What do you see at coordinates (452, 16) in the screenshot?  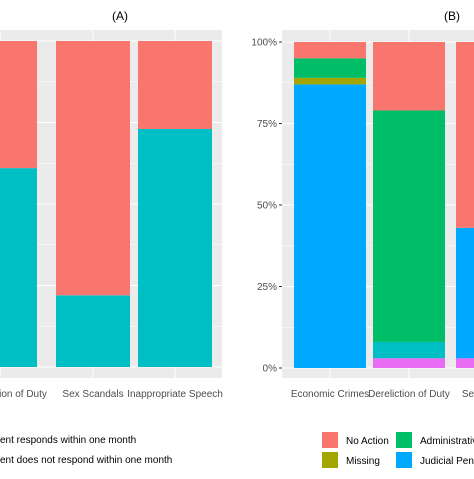 I see `panel-b-title: (B)` at bounding box center [452, 16].